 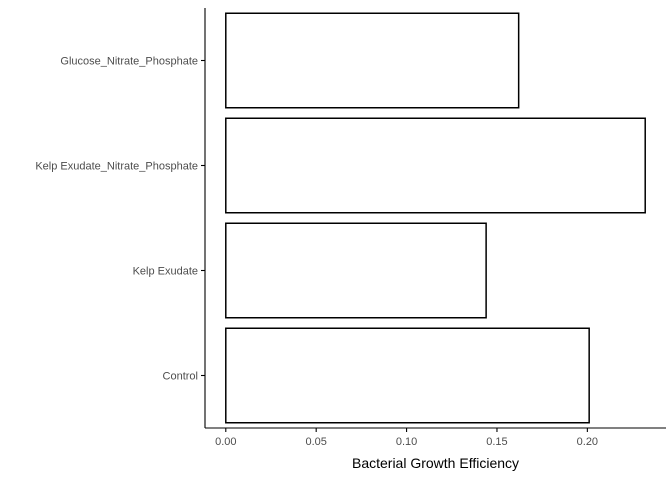 What do you see at coordinates (435, 463) in the screenshot?
I see `x-axis-title: Bacterial Growth Efficiency` at bounding box center [435, 463].